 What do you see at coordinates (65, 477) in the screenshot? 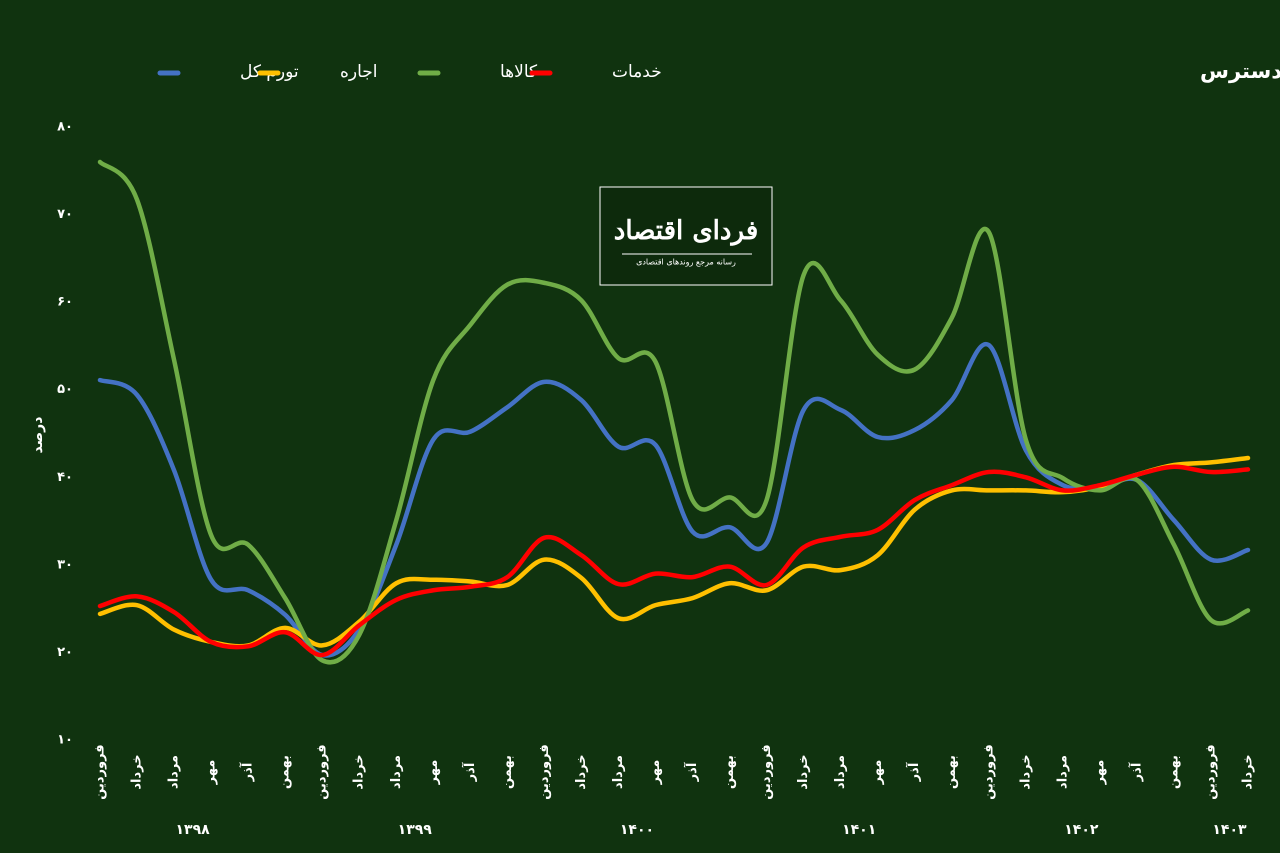
I see `y-tick-label: ۴۰` at bounding box center [65, 477].